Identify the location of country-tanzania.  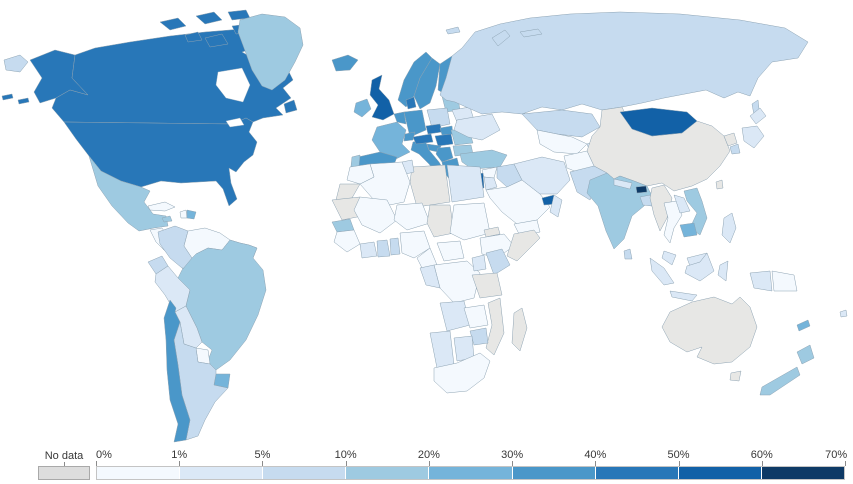
(487, 285).